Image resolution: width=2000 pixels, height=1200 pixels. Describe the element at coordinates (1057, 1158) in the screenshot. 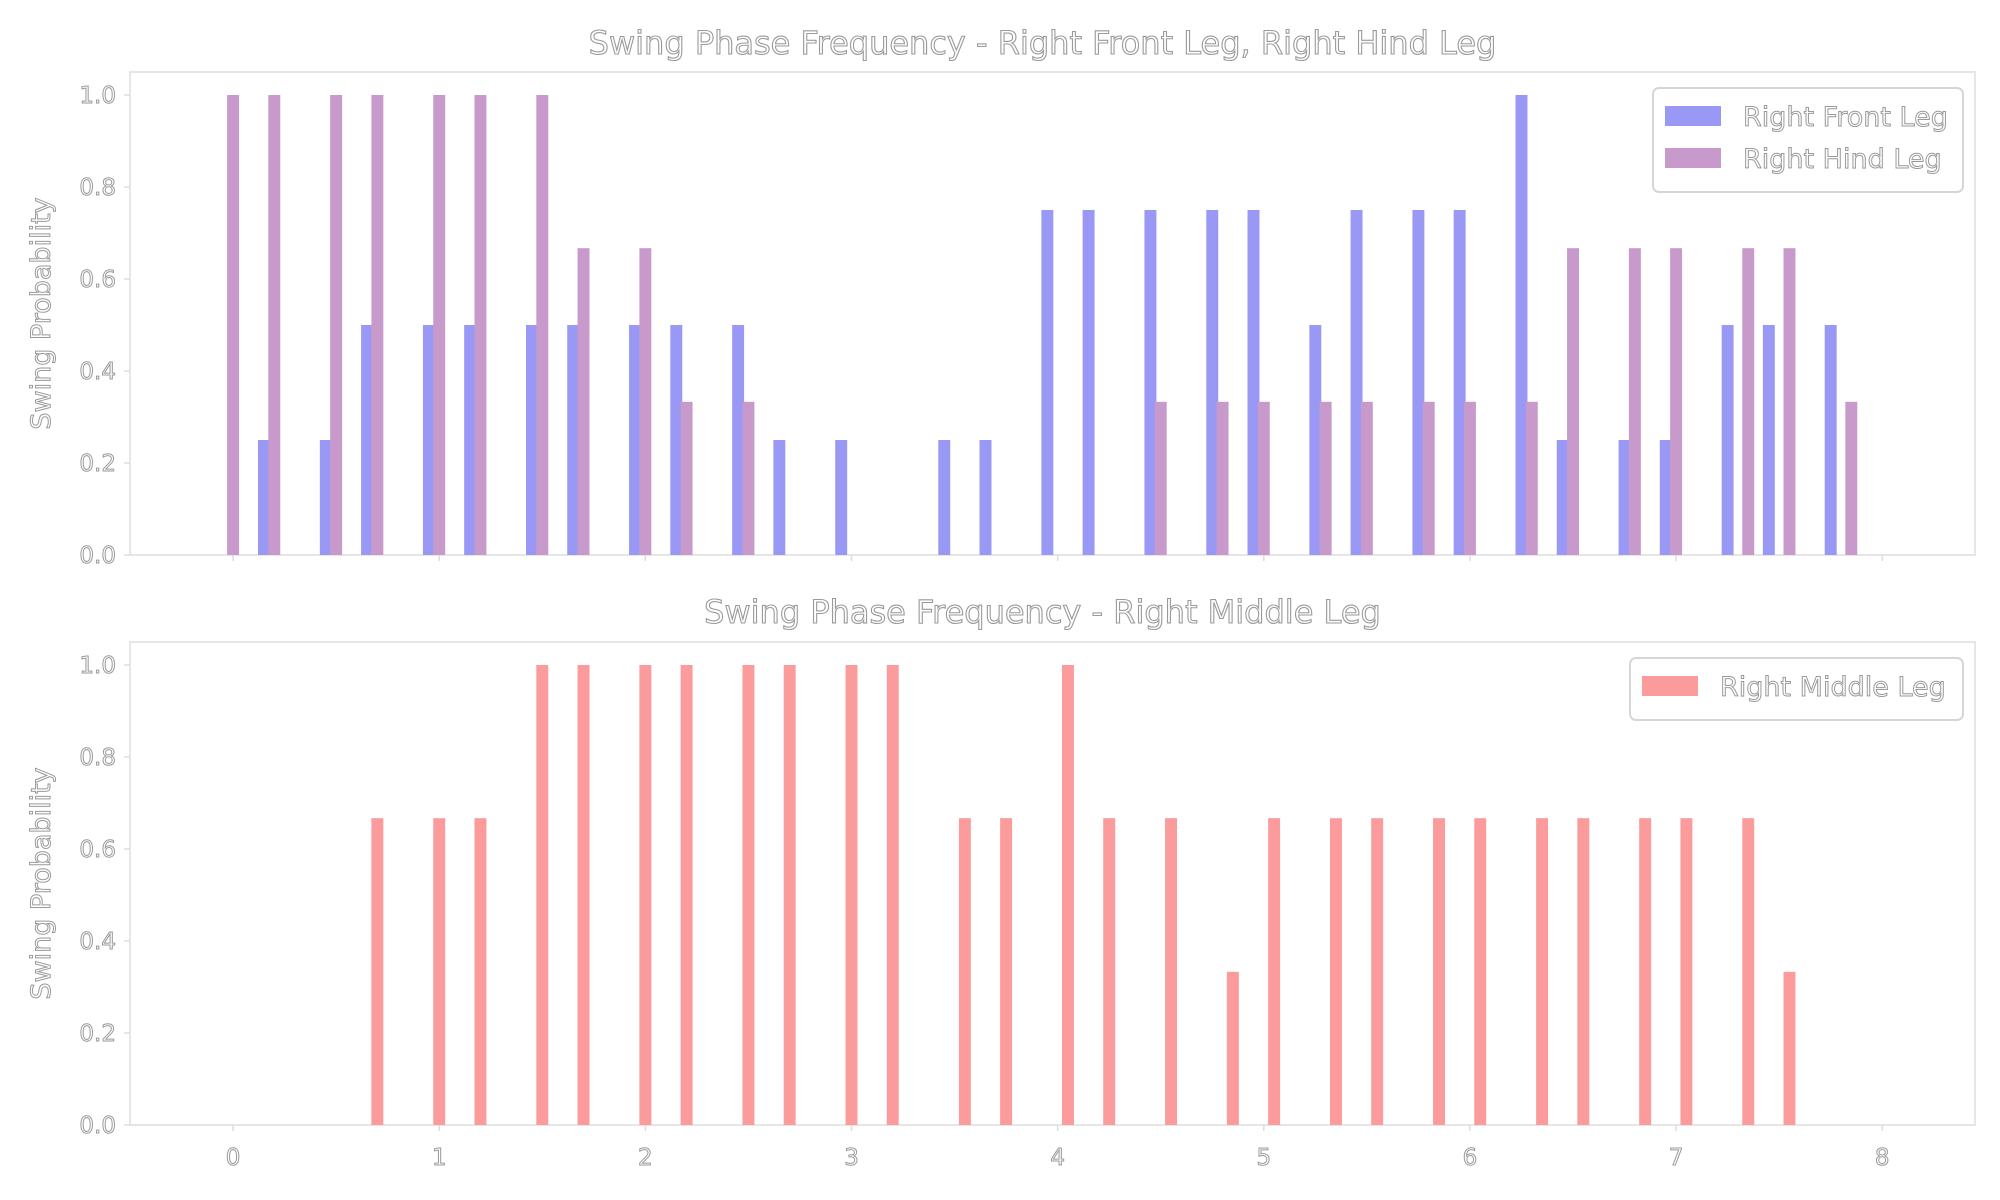

I see `x-tick-label: 4` at that location.